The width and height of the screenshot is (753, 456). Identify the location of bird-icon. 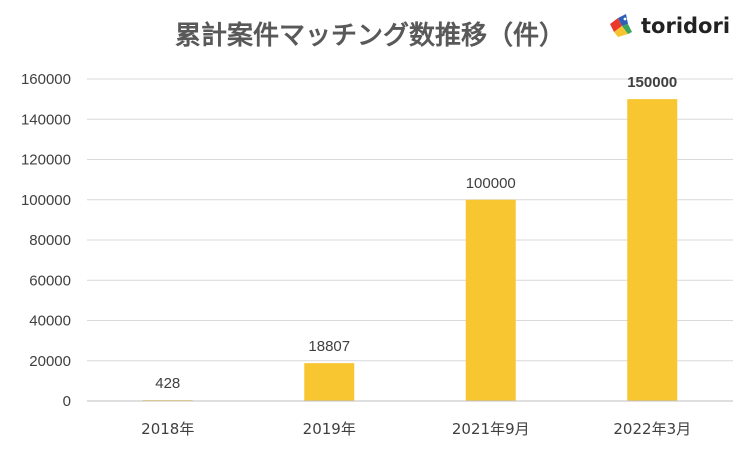
(621, 25).